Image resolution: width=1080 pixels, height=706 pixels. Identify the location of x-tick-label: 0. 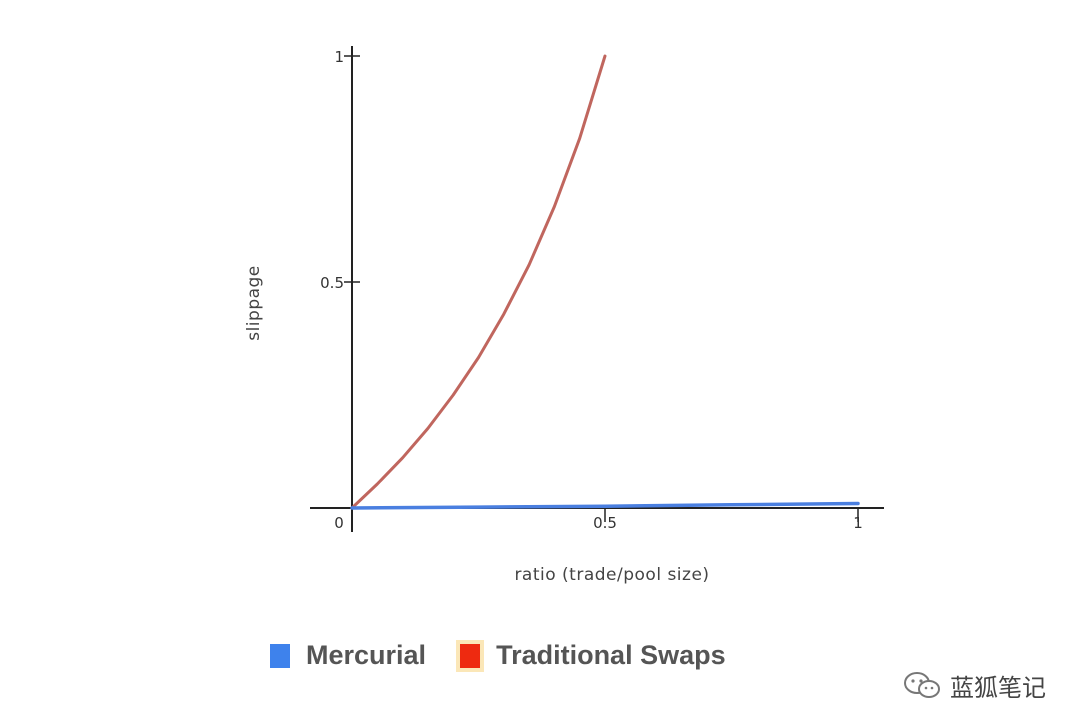
(339, 523).